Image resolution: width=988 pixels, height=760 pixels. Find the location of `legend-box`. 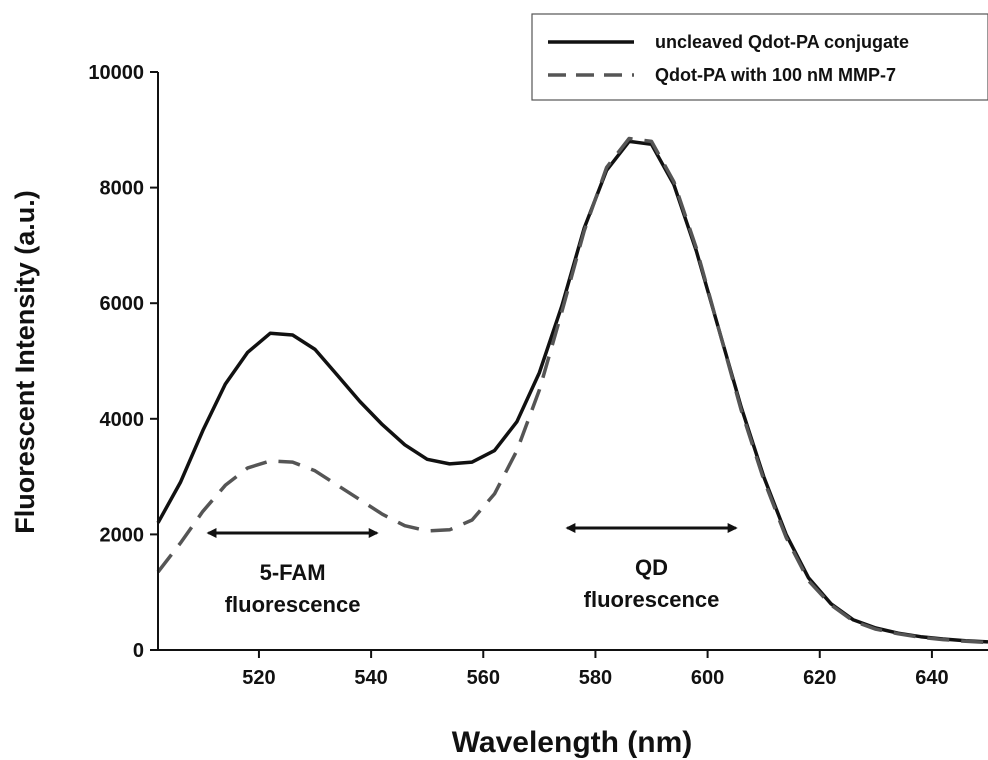

legend-box is located at coordinates (759, 57).